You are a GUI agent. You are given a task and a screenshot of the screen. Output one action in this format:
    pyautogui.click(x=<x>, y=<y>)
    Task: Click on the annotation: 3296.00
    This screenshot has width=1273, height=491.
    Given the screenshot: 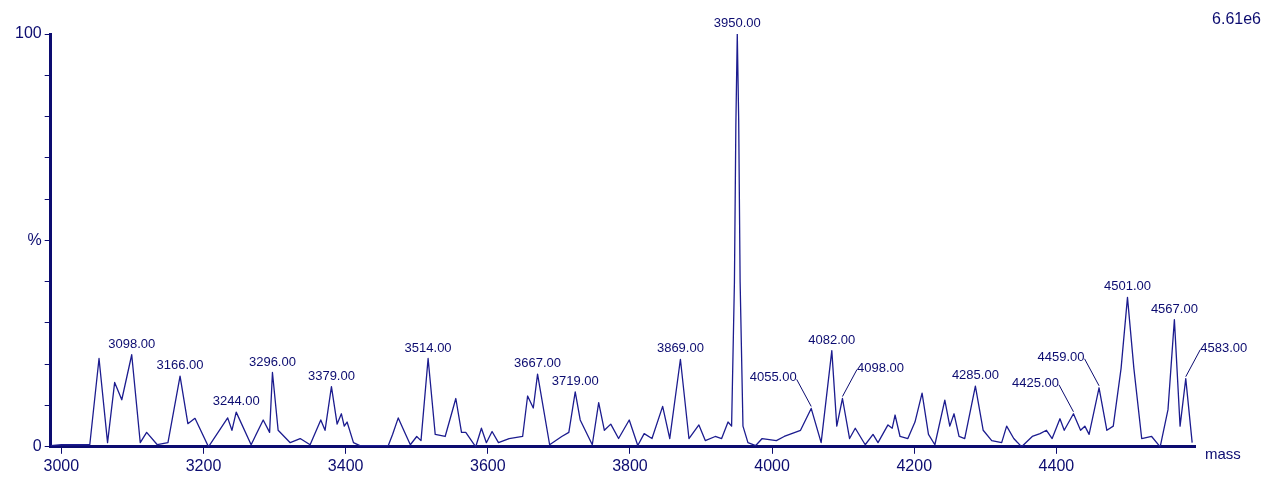 What is the action you would take?
    pyautogui.click(x=272, y=361)
    